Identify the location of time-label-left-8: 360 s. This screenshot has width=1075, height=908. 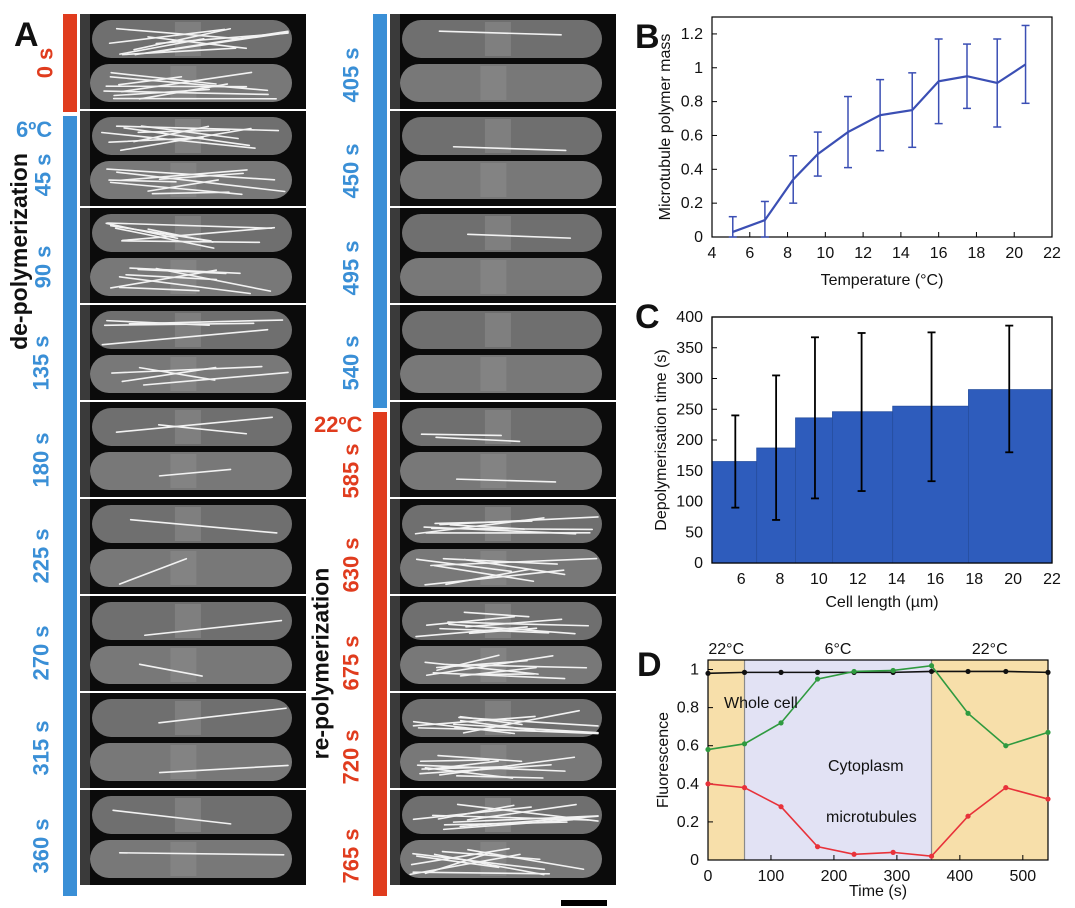
(41, 846).